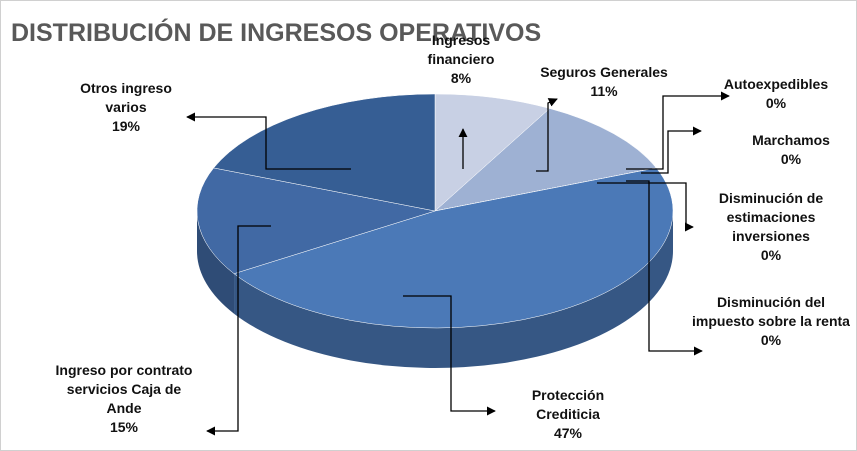 This screenshot has width=857, height=451. I want to click on slice-label: Marchamos 0%, so click(791, 150).